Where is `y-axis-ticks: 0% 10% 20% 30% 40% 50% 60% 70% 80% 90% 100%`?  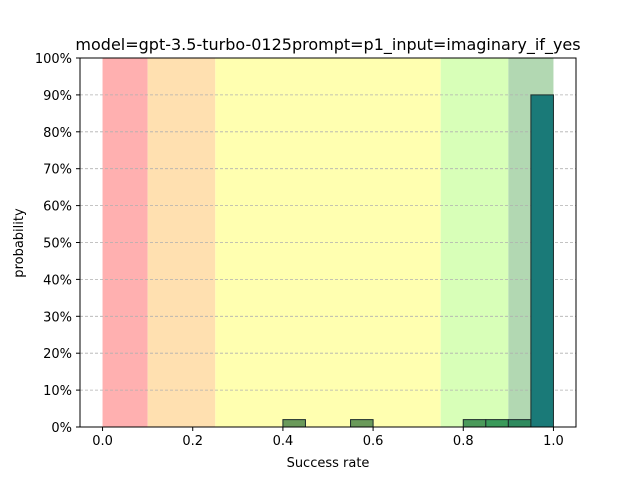 y-axis-ticks: 0% 10% 20% 30% 40% 50% 60% 70% 80% 90% 100% is located at coordinates (57, 244).